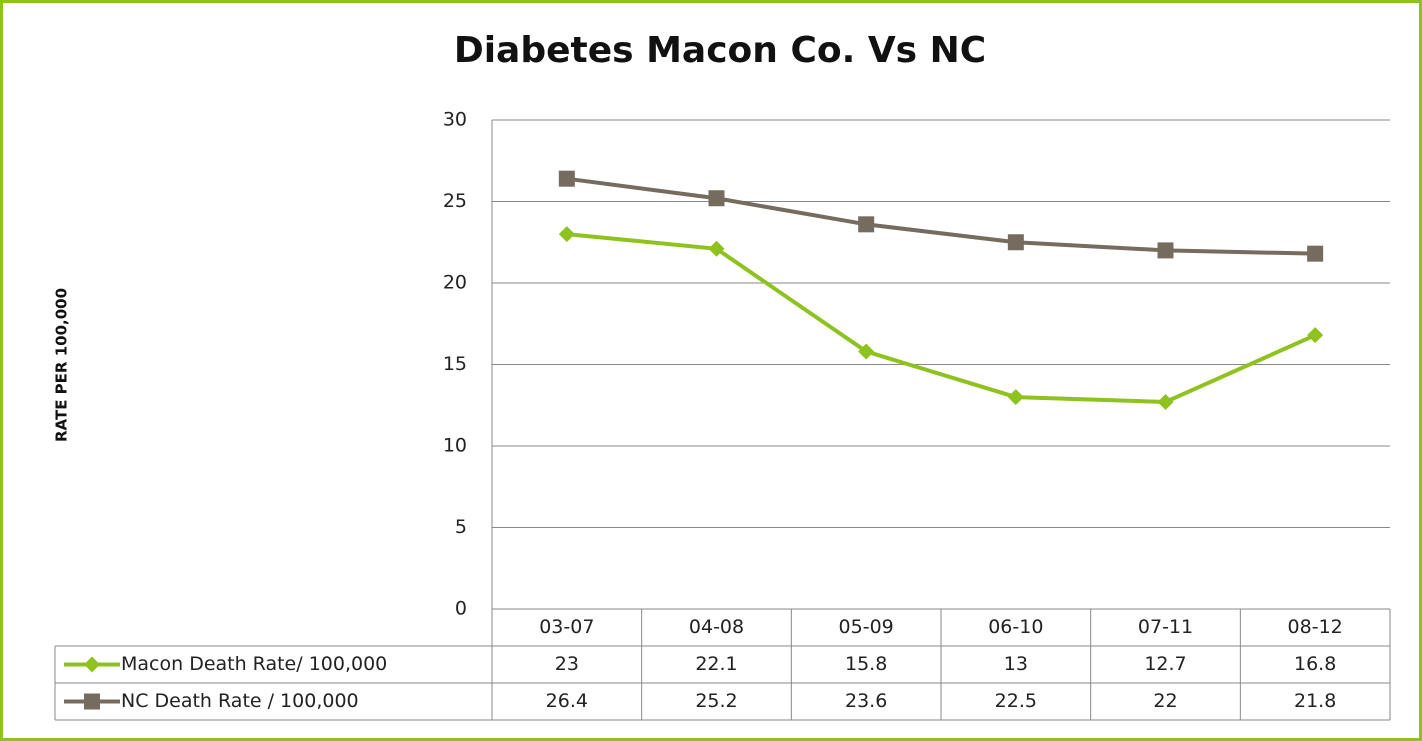  Describe the element at coordinates (240, 701) in the screenshot. I see `legend-label: NC Death Rate / 100,000` at that location.